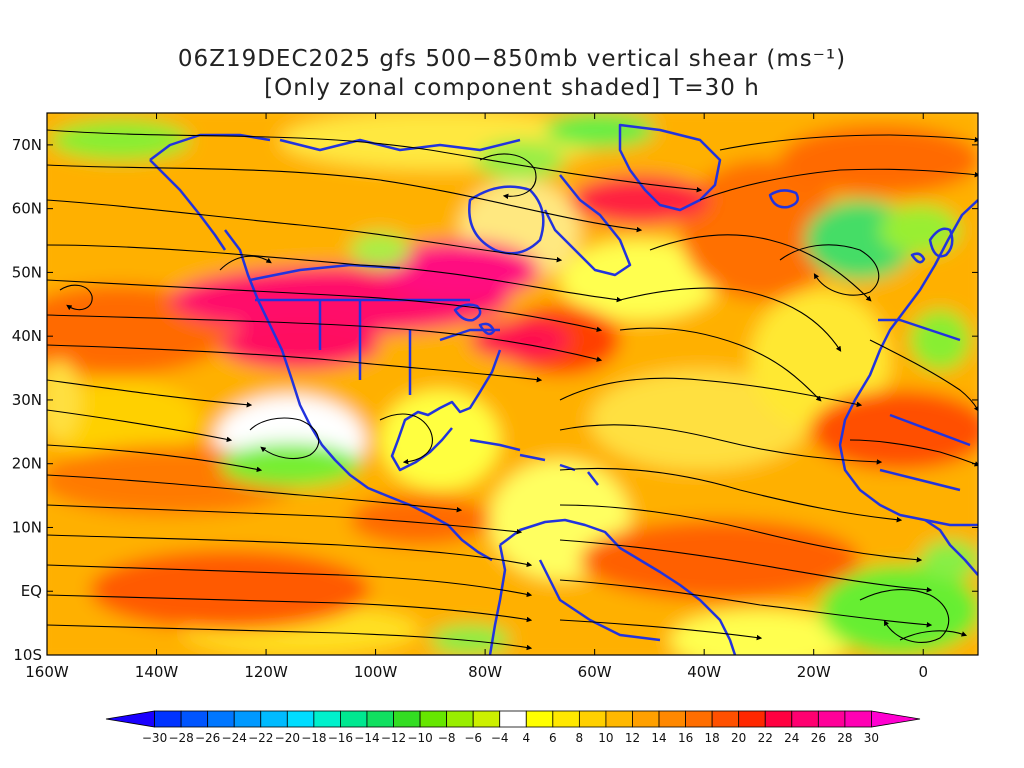  I want to click on colorbar-label: −14, so click(366, 738).